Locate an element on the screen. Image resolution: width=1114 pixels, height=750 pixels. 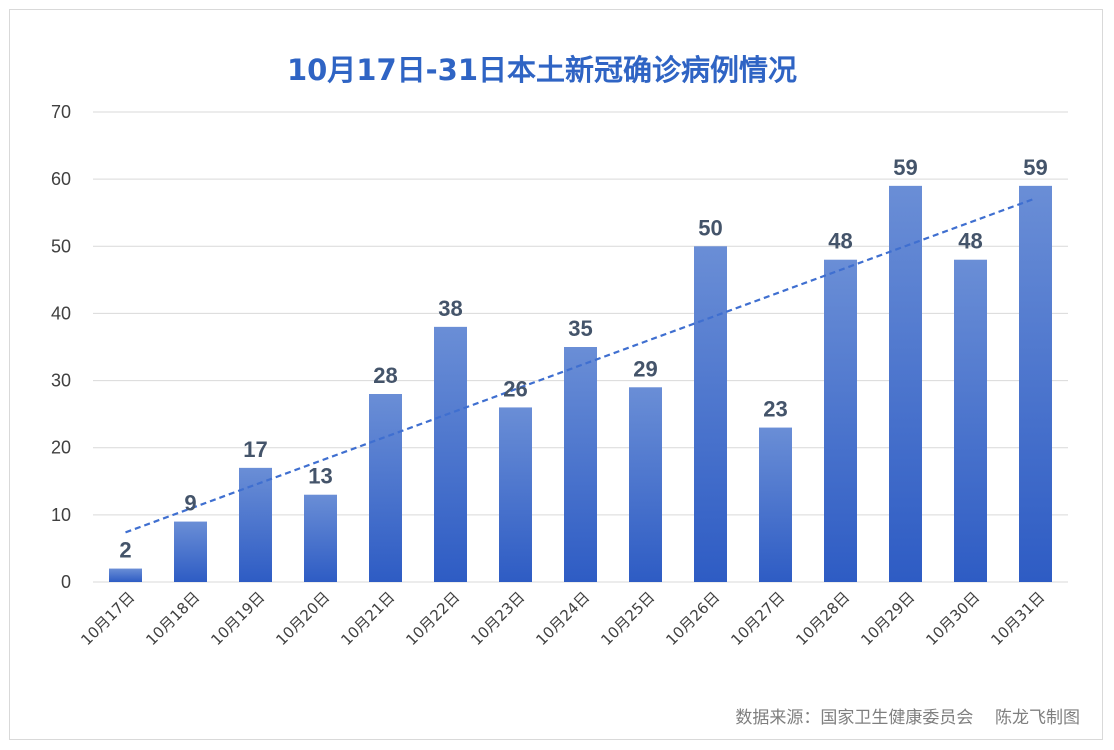
y-tick-label: 60 is located at coordinates (61, 179).